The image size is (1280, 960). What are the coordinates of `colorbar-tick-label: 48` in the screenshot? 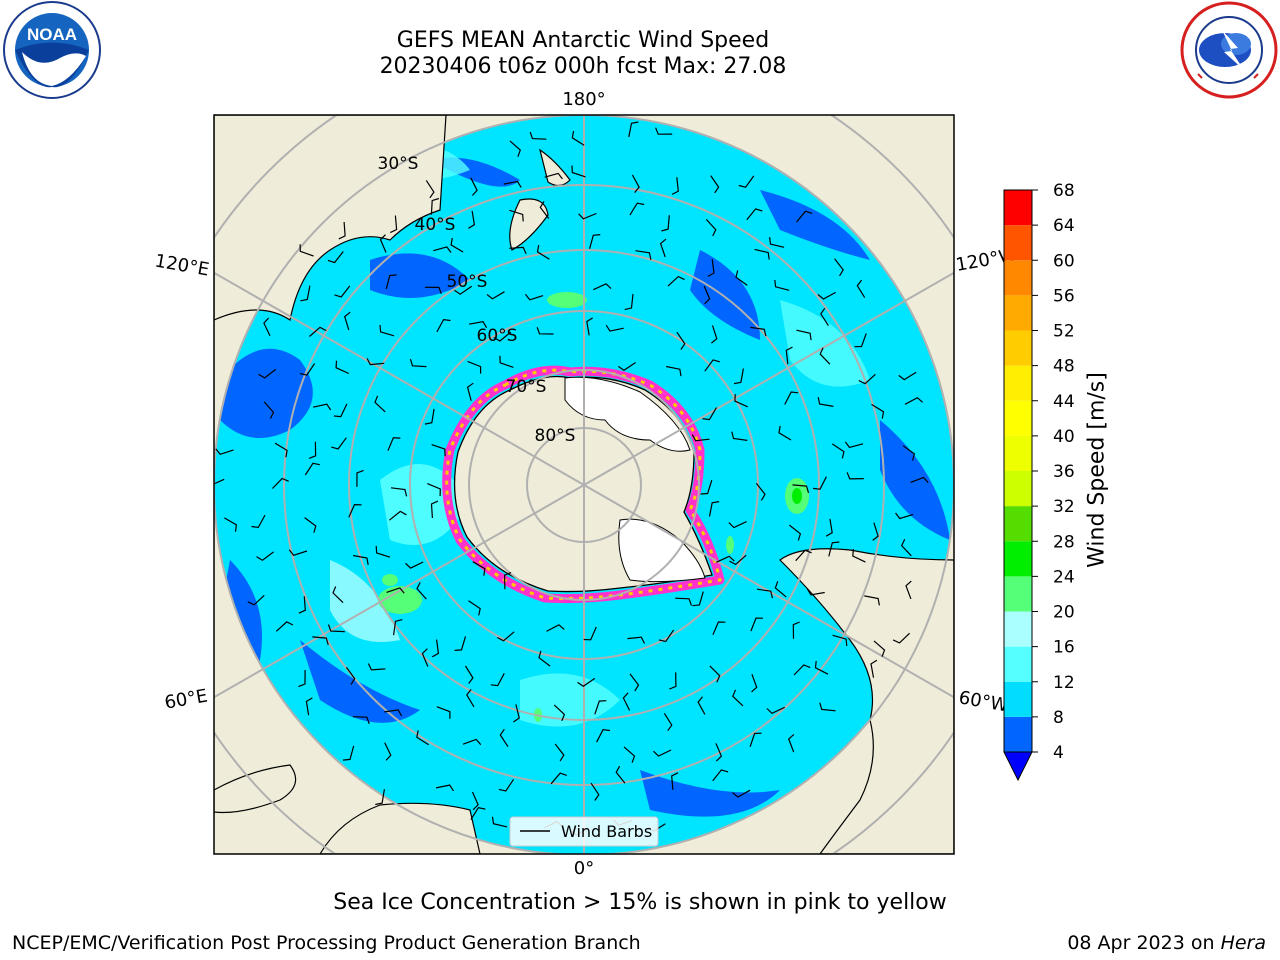 It's located at (1064, 367).